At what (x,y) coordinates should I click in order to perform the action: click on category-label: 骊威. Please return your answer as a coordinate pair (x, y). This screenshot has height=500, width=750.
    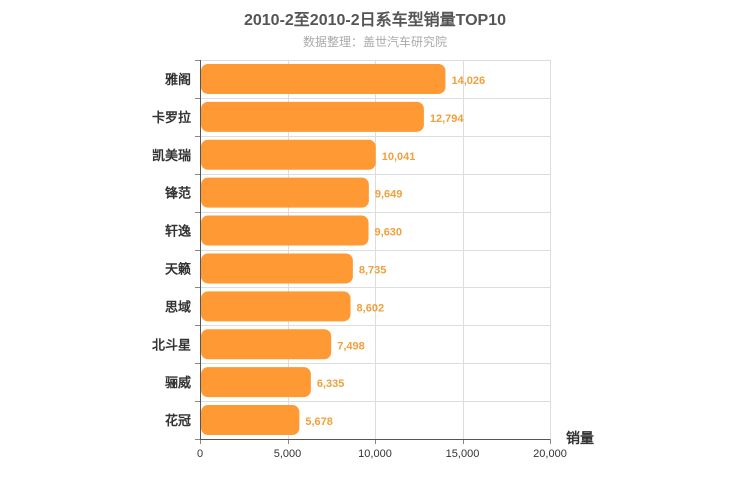
    Looking at the image, I should click on (178, 382).